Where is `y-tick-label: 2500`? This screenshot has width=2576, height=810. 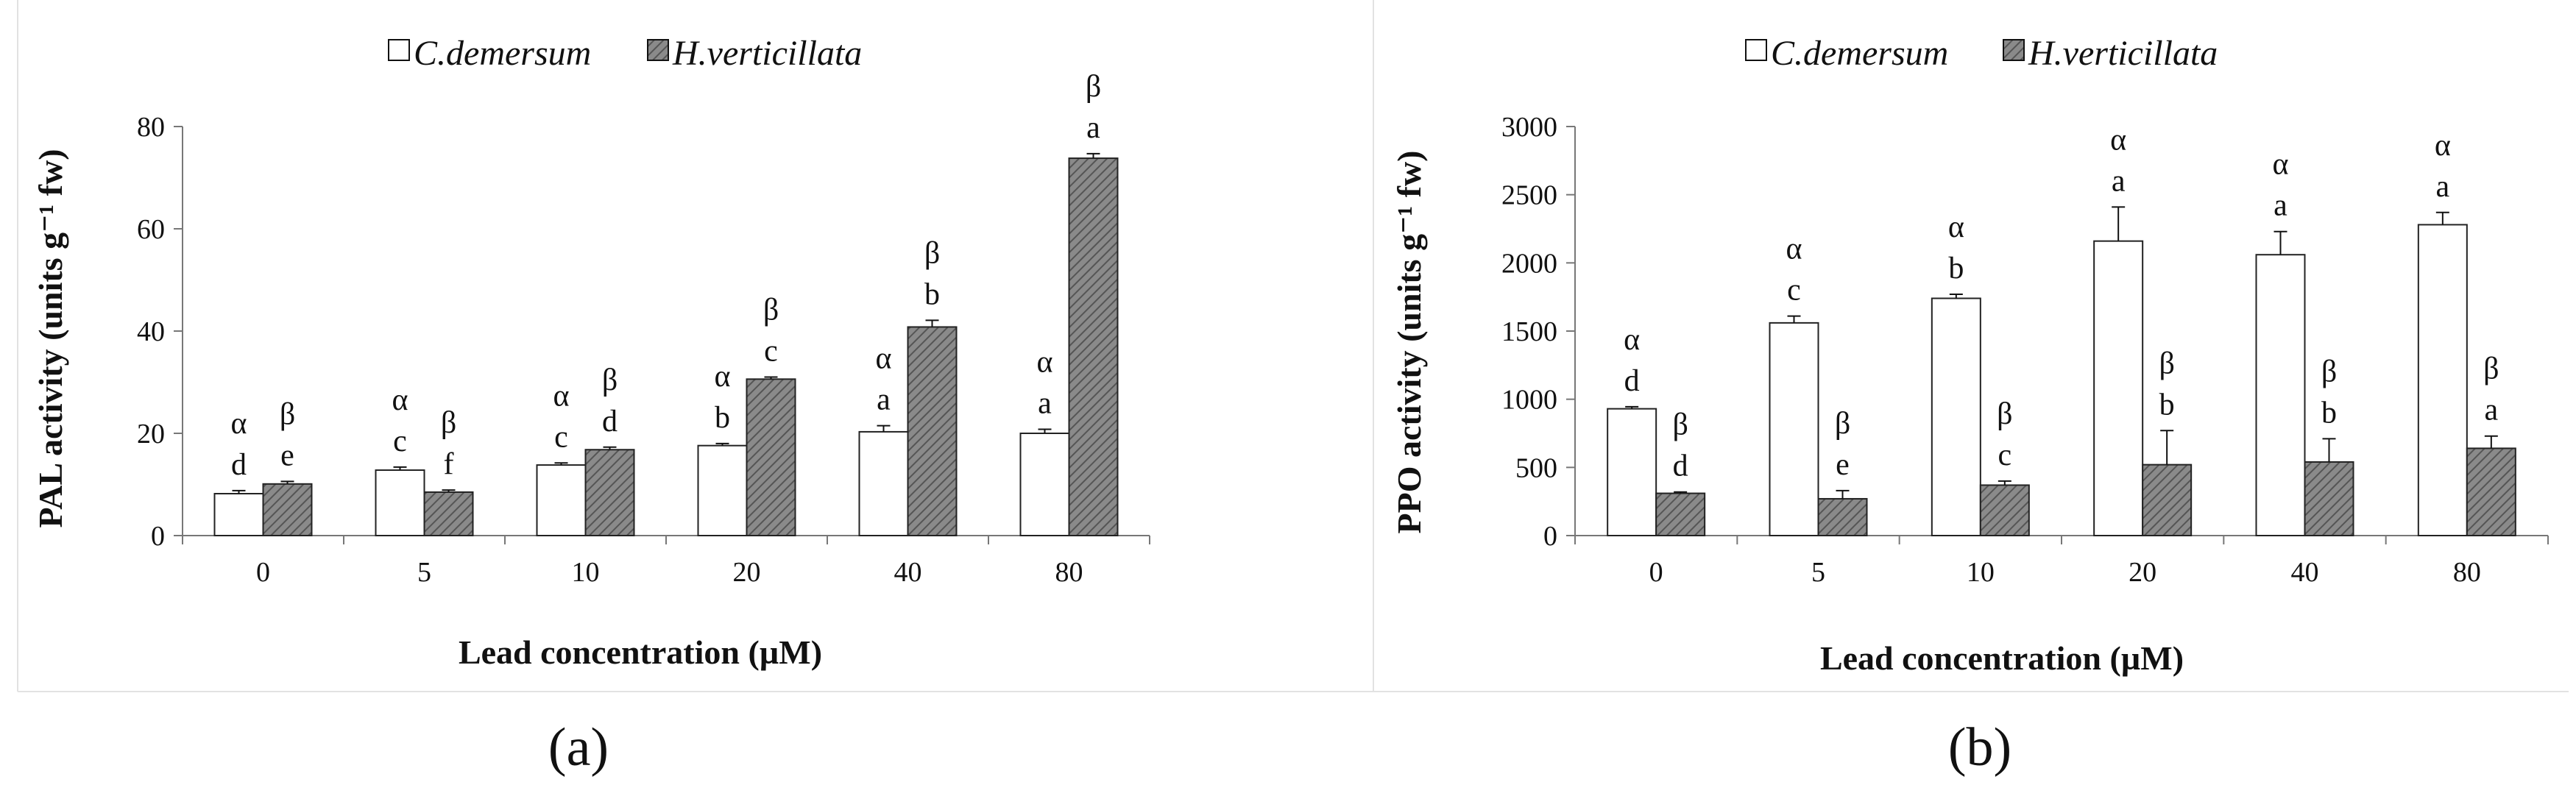
y-tick-label: 2500 is located at coordinates (1529, 195).